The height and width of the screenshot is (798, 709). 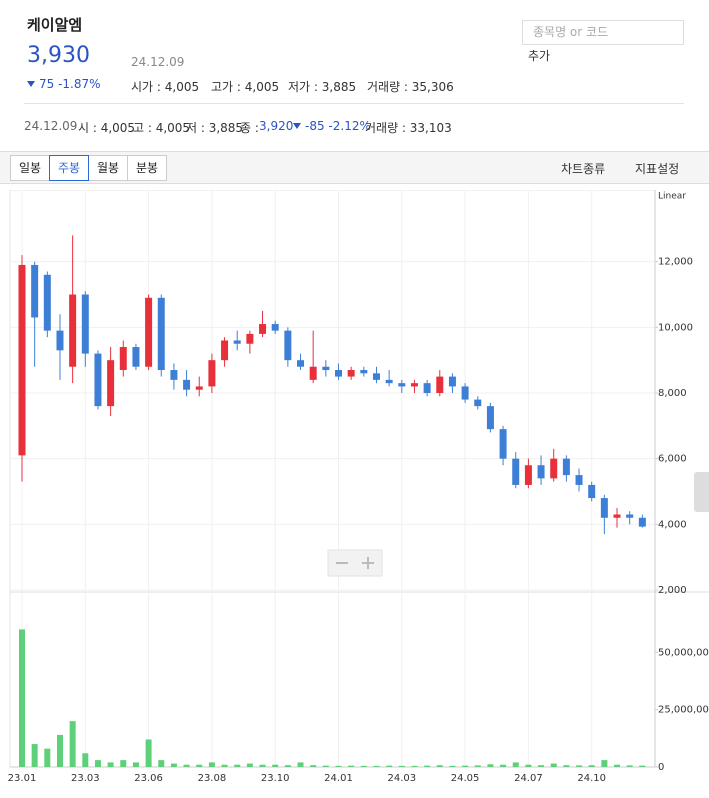 What do you see at coordinates (591, 778) in the screenshot?
I see `x-tick-label: 24.10` at bounding box center [591, 778].